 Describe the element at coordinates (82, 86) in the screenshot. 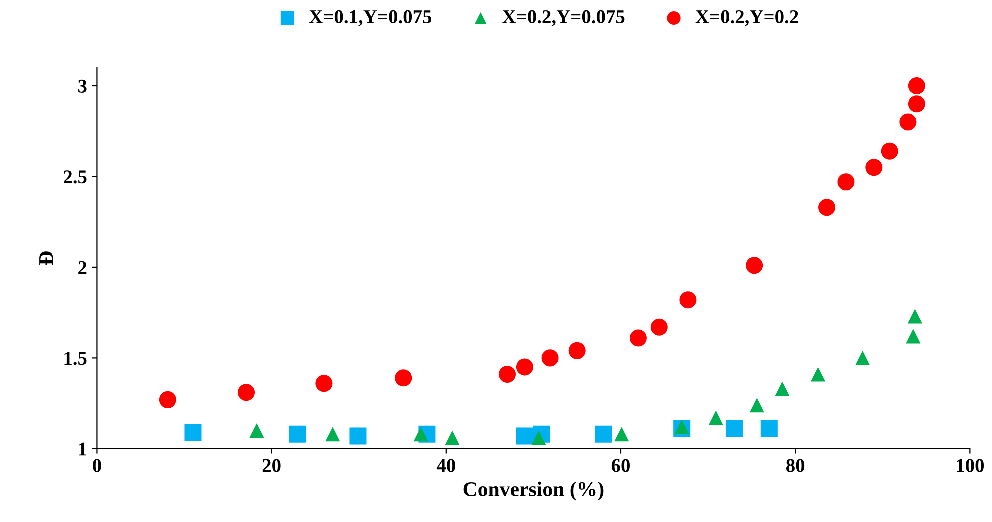

I see `y-tick-label: 3` at that location.